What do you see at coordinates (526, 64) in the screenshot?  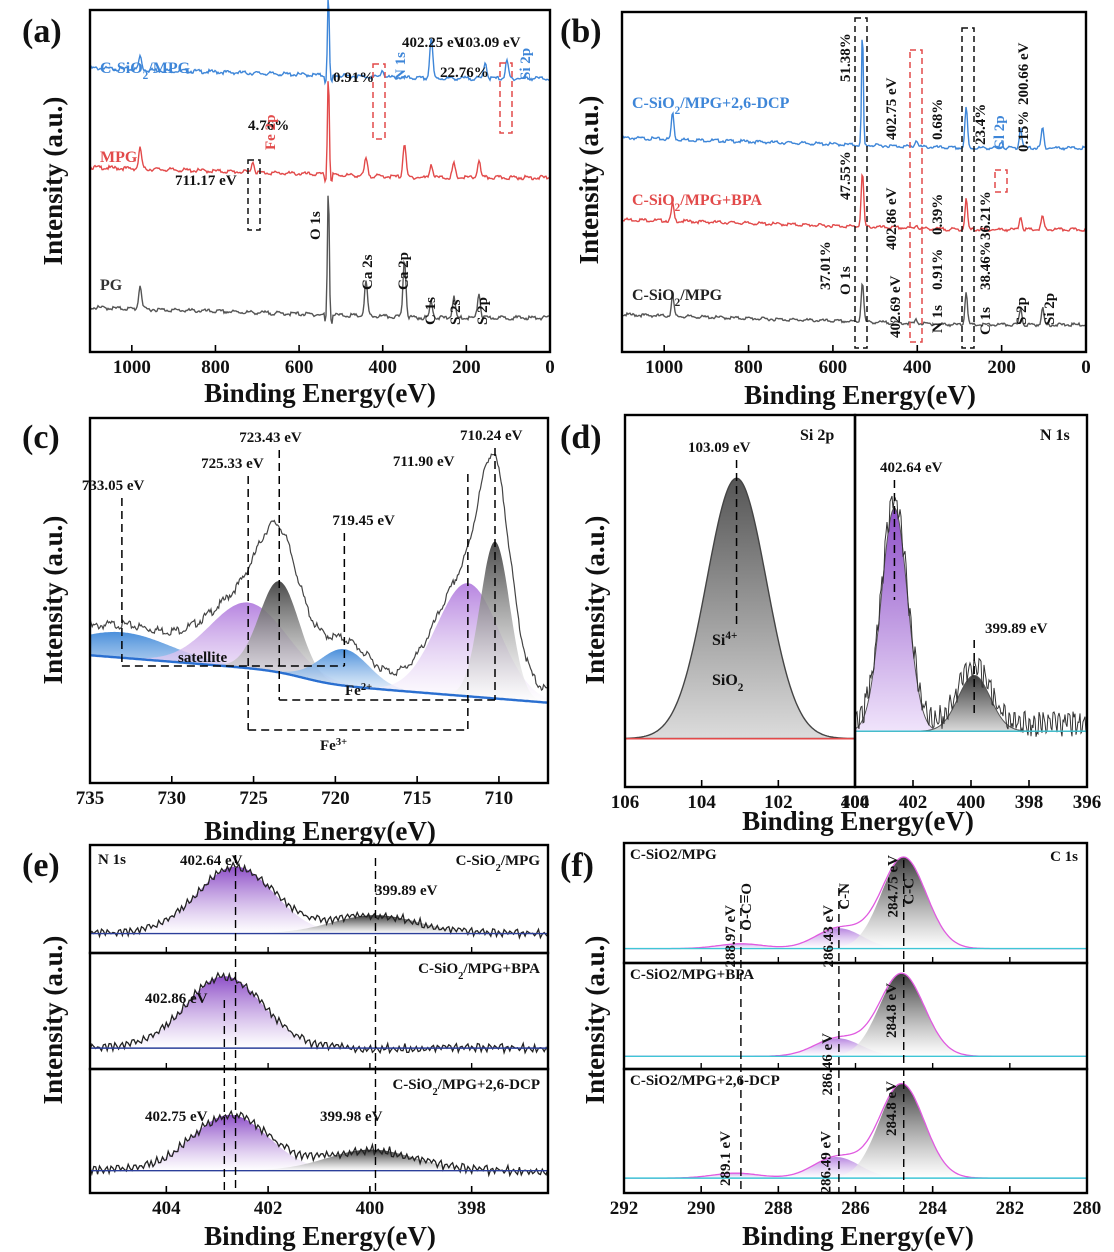 I see `peak-annotation: Si 2p` at bounding box center [526, 64].